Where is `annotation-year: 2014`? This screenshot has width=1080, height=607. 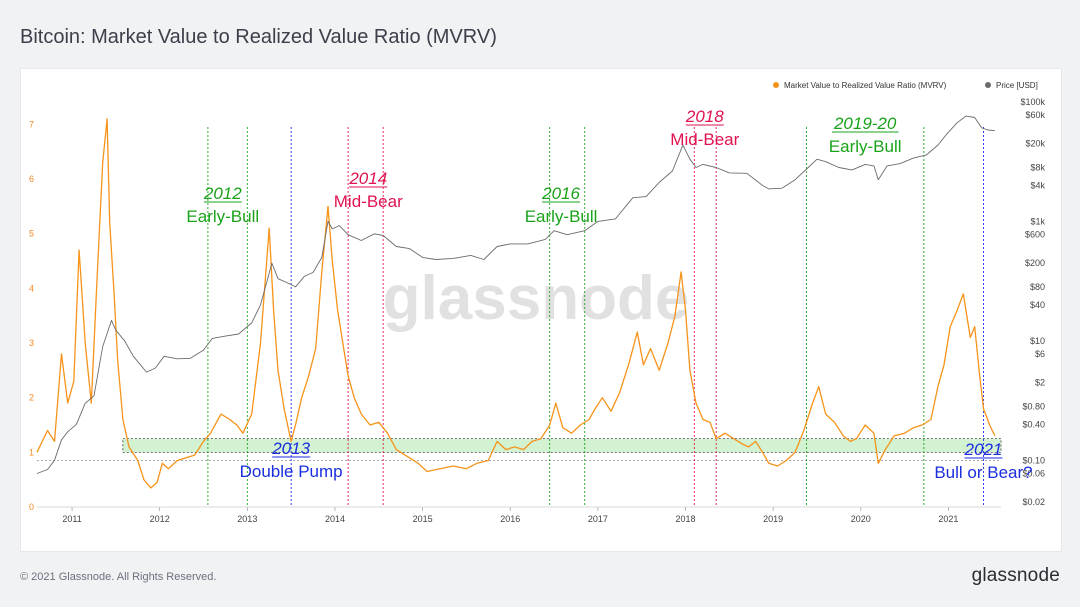
annotation-year: 2014 is located at coordinates (367, 178).